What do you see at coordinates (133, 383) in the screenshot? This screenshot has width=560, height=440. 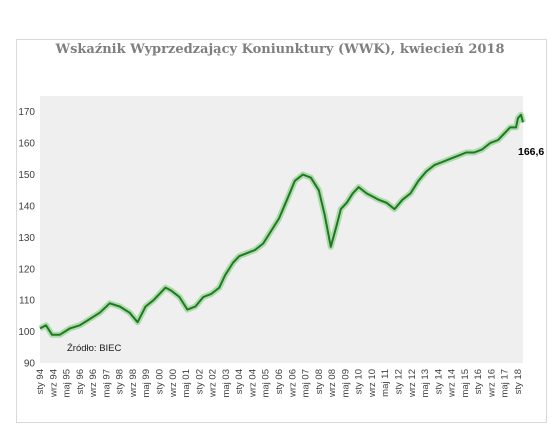 I see `x-tick-label: wrz 98` at bounding box center [133, 383].